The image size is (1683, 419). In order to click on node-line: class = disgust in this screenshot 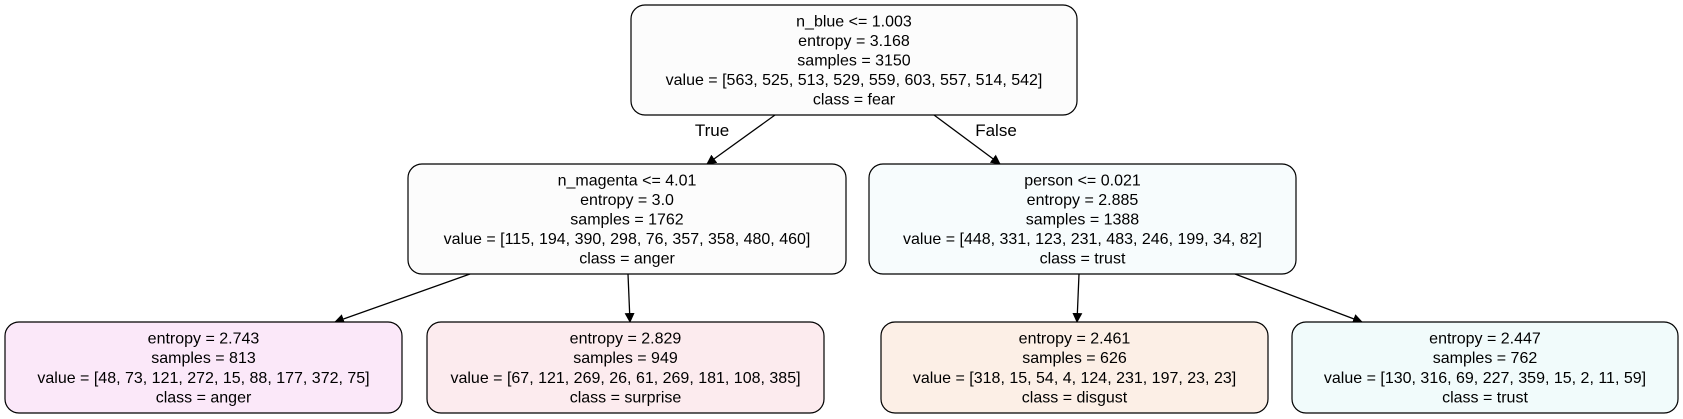, I will do `click(1075, 397)`.